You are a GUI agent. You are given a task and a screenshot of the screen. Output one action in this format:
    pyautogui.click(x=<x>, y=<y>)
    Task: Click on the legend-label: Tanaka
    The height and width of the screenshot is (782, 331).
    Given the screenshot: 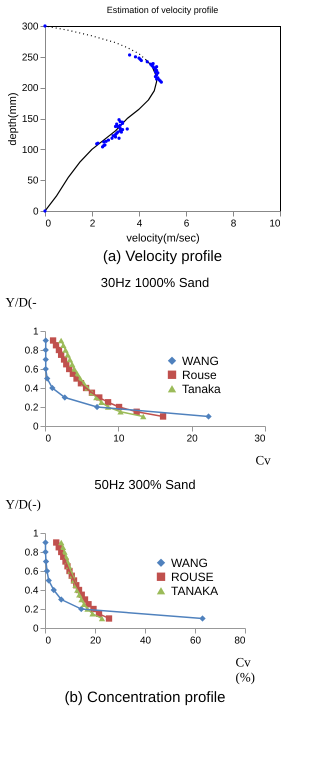 What is the action you would take?
    pyautogui.click(x=202, y=389)
    